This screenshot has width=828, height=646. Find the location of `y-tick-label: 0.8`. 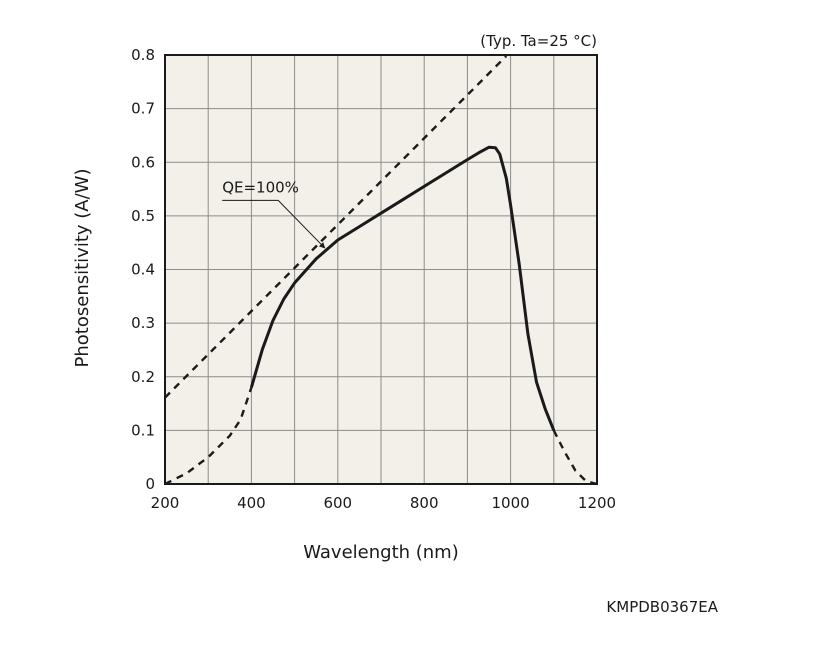

y-tick-label: 0.8 is located at coordinates (143, 55).